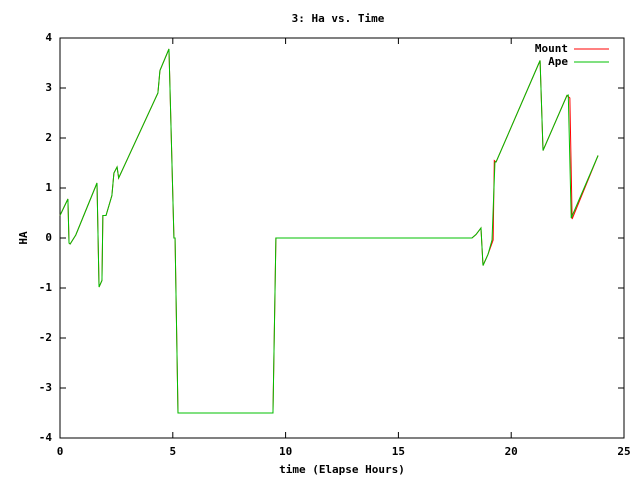 This screenshot has width=640, height=480. What do you see at coordinates (48, 237) in the screenshot?
I see `y-tick-label: 0` at bounding box center [48, 237].